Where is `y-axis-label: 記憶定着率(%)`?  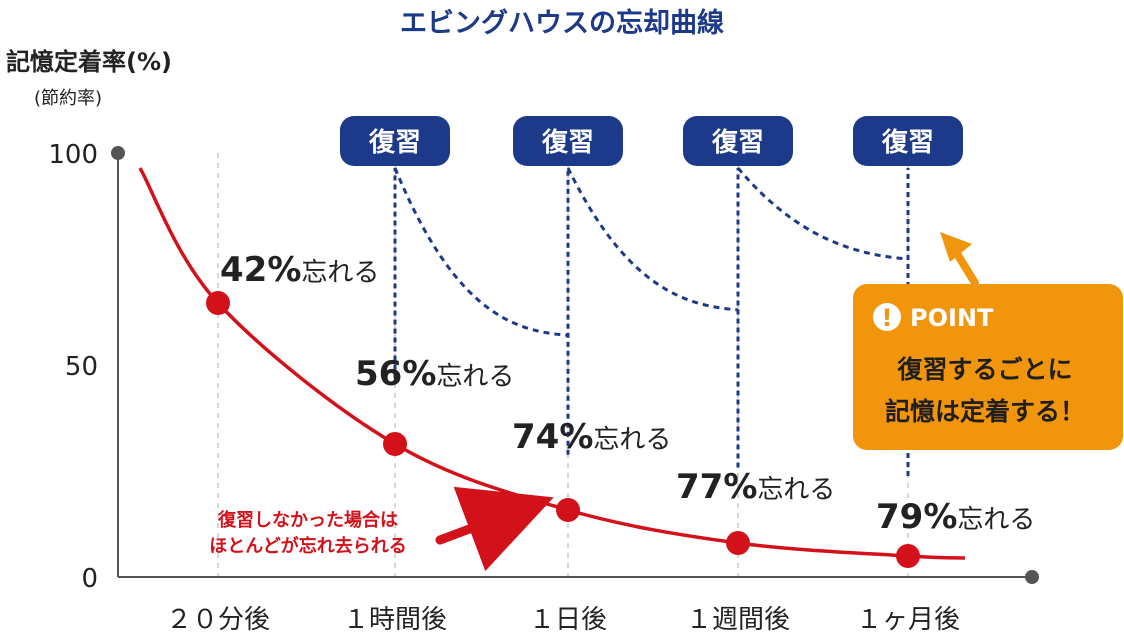 y-axis-label: 記憶定着率(%) is located at coordinates (89, 62).